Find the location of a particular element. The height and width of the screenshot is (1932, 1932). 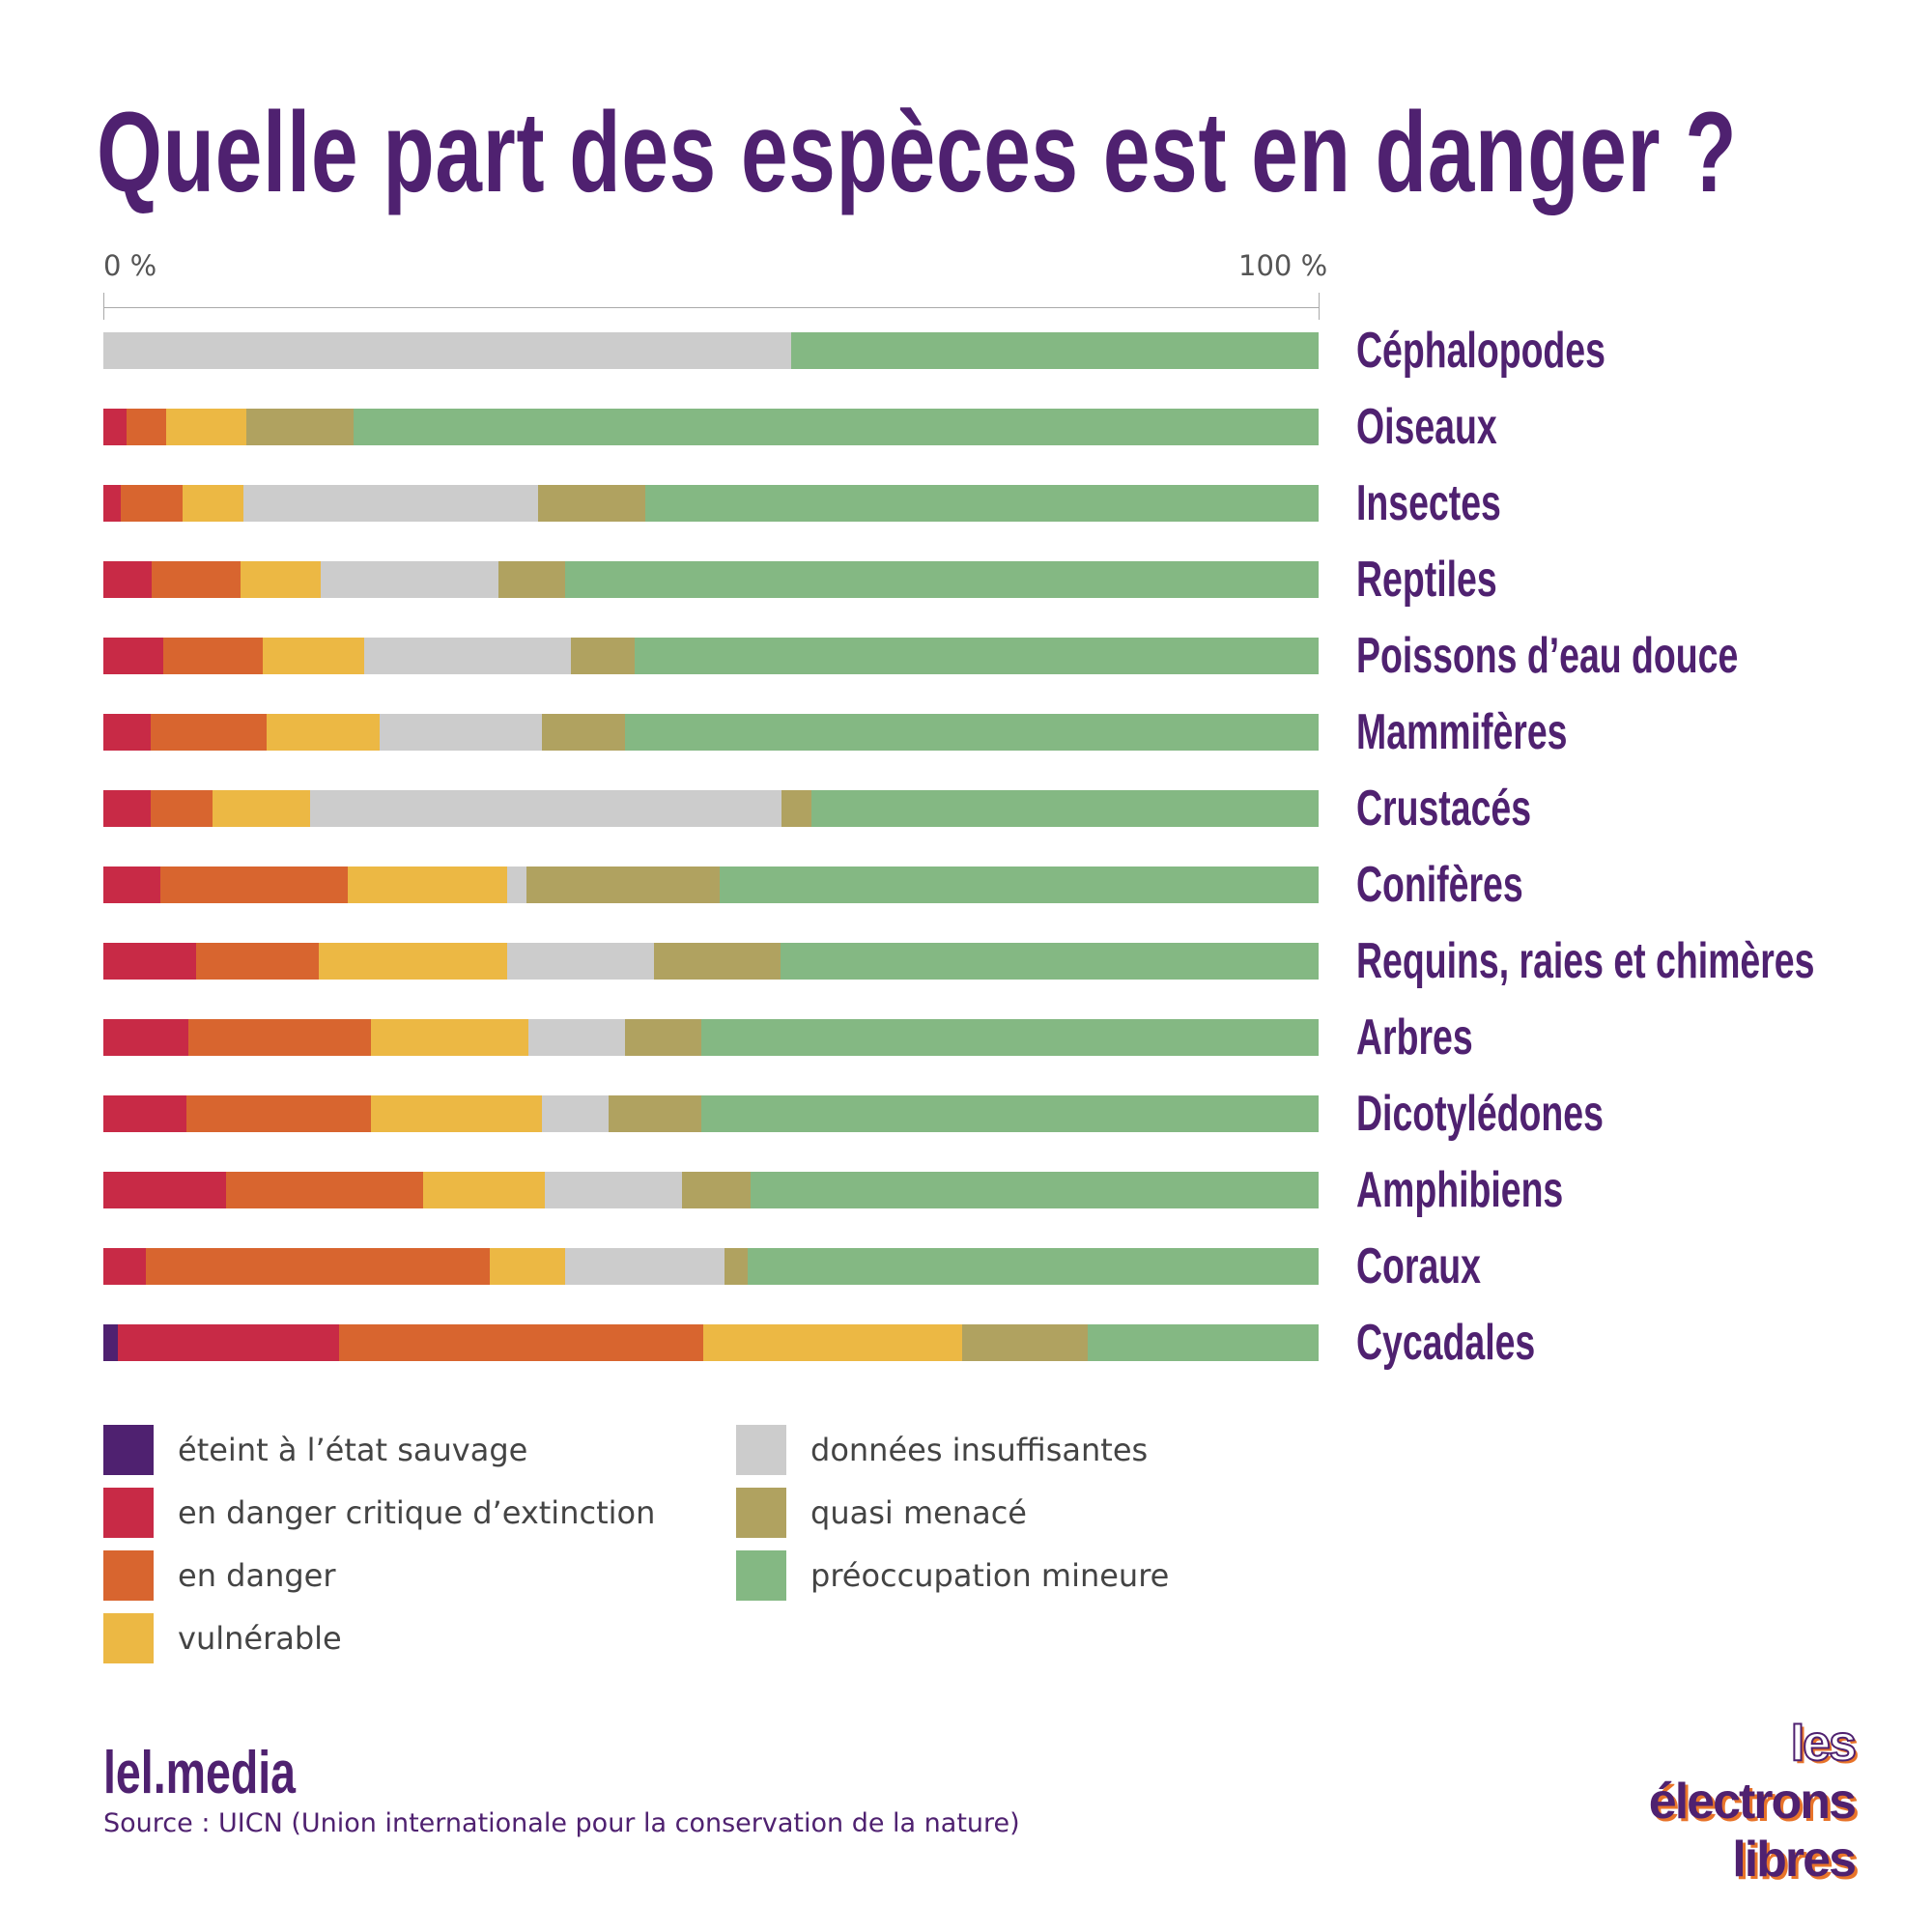

category-label: Céphalopodes is located at coordinates (1480, 351).